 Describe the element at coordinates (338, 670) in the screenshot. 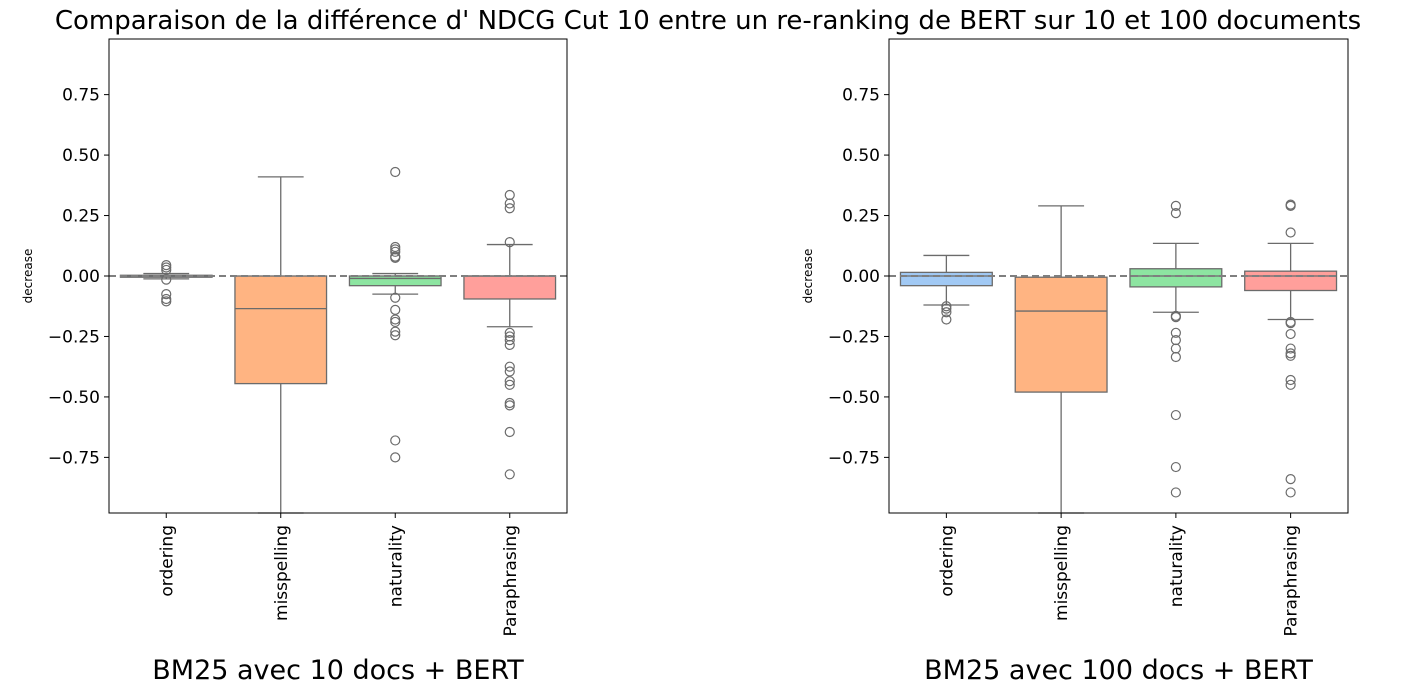

I see `x-axis-label: BM25 avec 10 docs + BERT` at that location.